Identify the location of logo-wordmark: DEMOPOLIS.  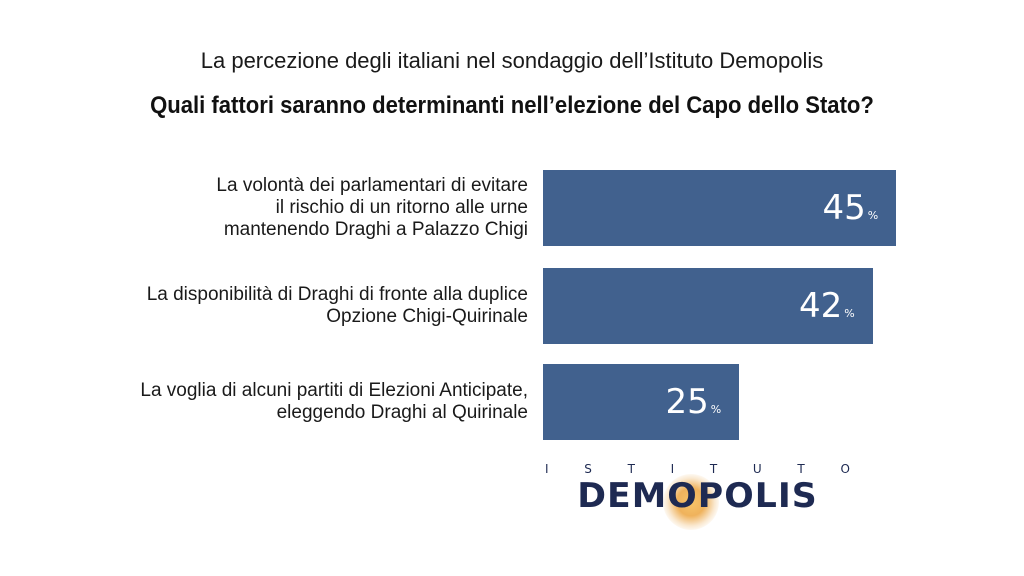
(697, 496).